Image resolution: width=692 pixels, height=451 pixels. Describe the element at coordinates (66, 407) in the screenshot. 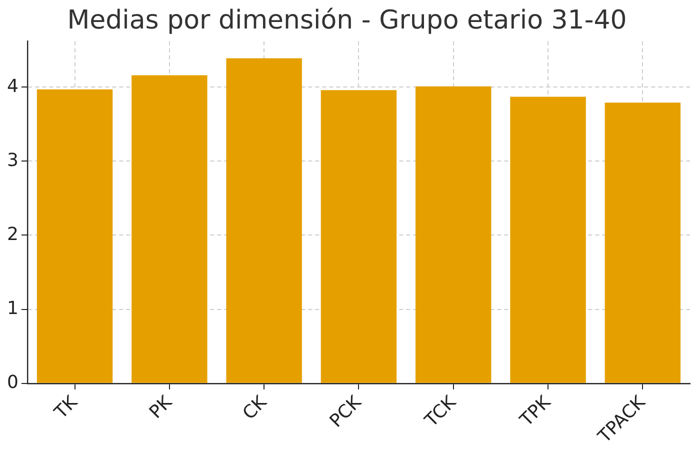

I see `x-tick-label: TK` at that location.